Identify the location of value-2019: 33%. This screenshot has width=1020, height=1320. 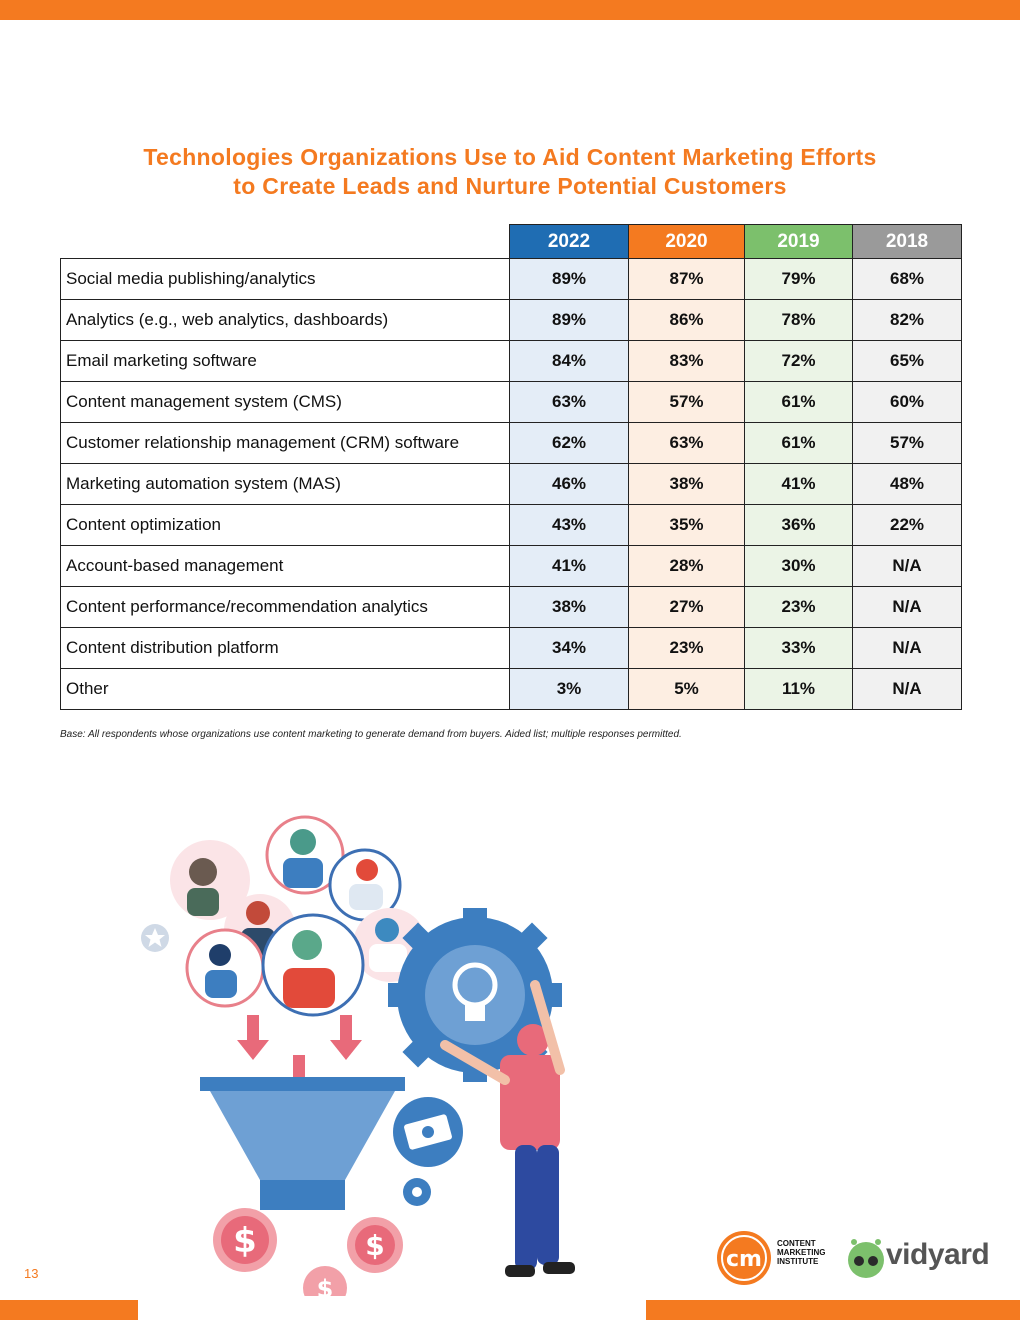
(798, 648).